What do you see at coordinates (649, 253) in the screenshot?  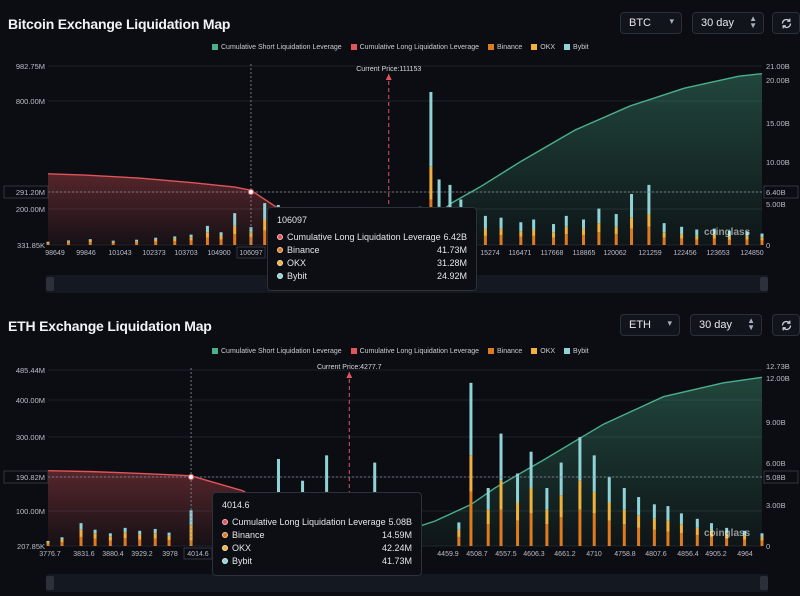 I see `x-axis-tick: 121259` at bounding box center [649, 253].